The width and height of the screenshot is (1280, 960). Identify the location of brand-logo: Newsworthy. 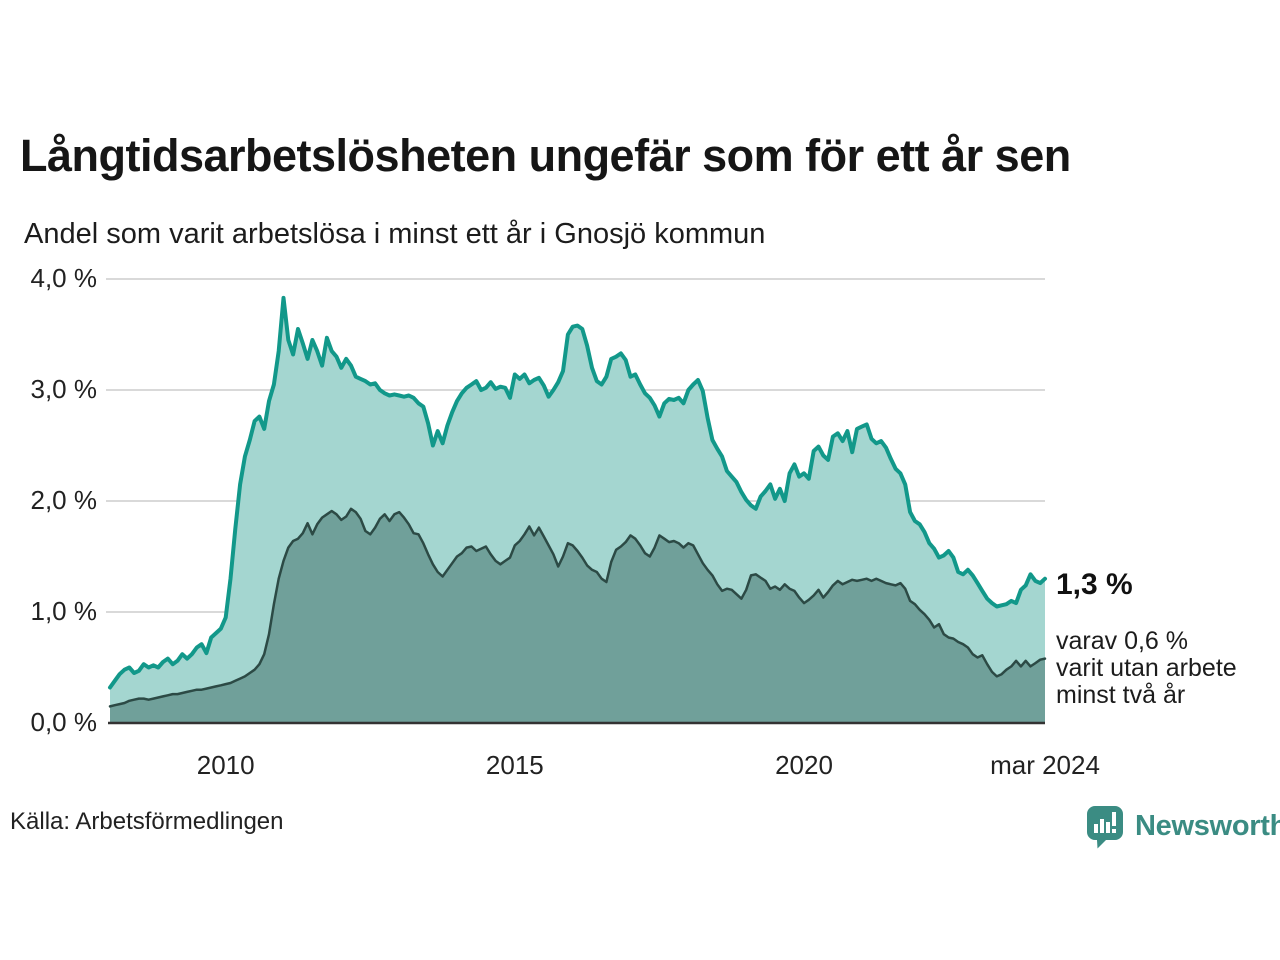
(1182, 826).